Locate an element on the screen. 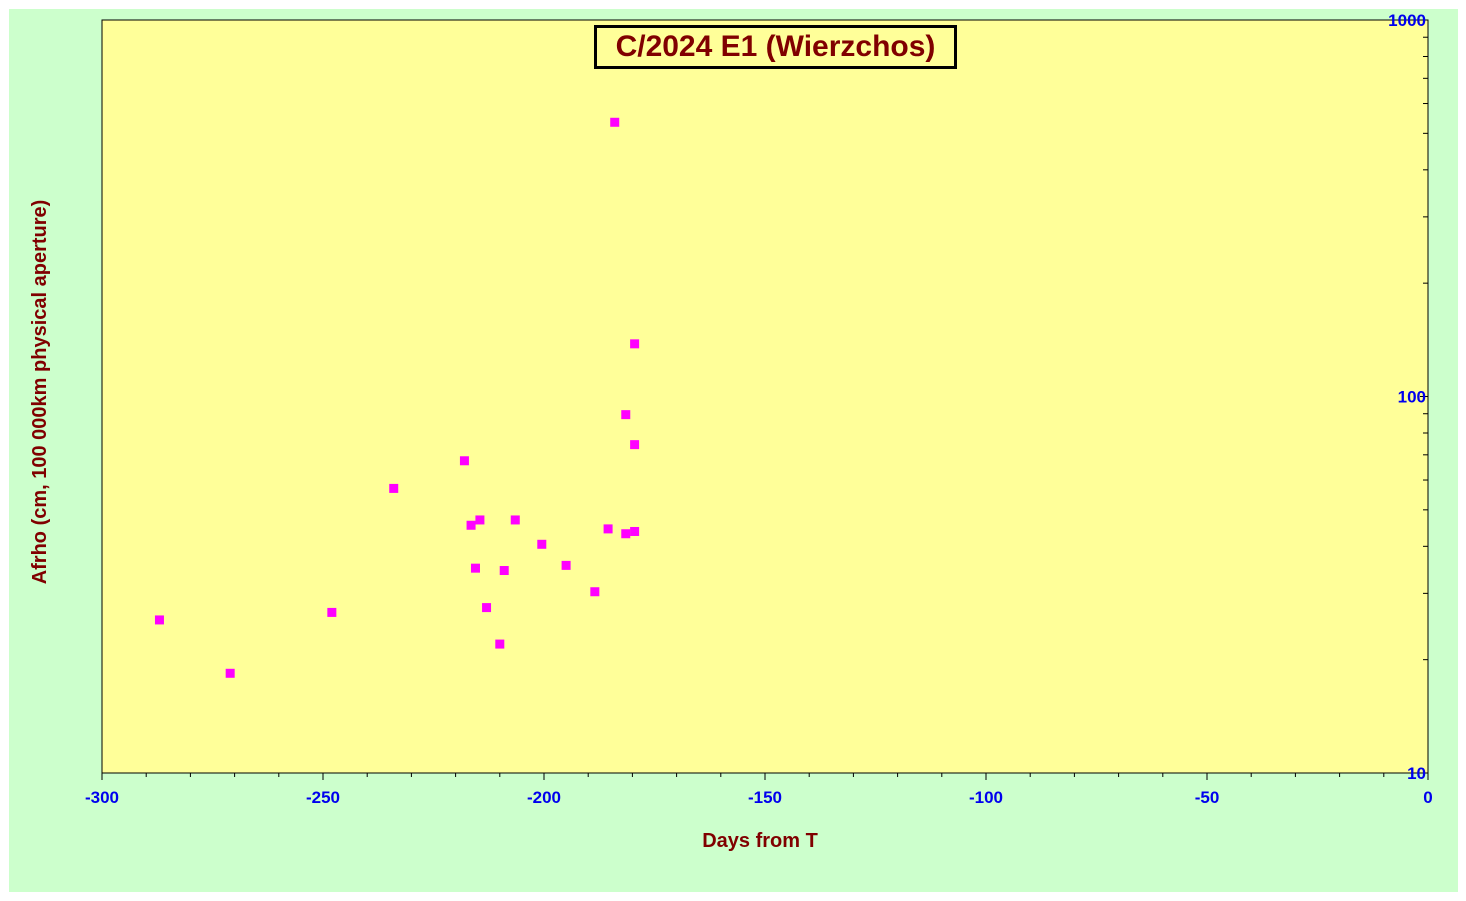 This screenshot has width=1466, height=901. x-tick-label: -250 is located at coordinates (323, 797).